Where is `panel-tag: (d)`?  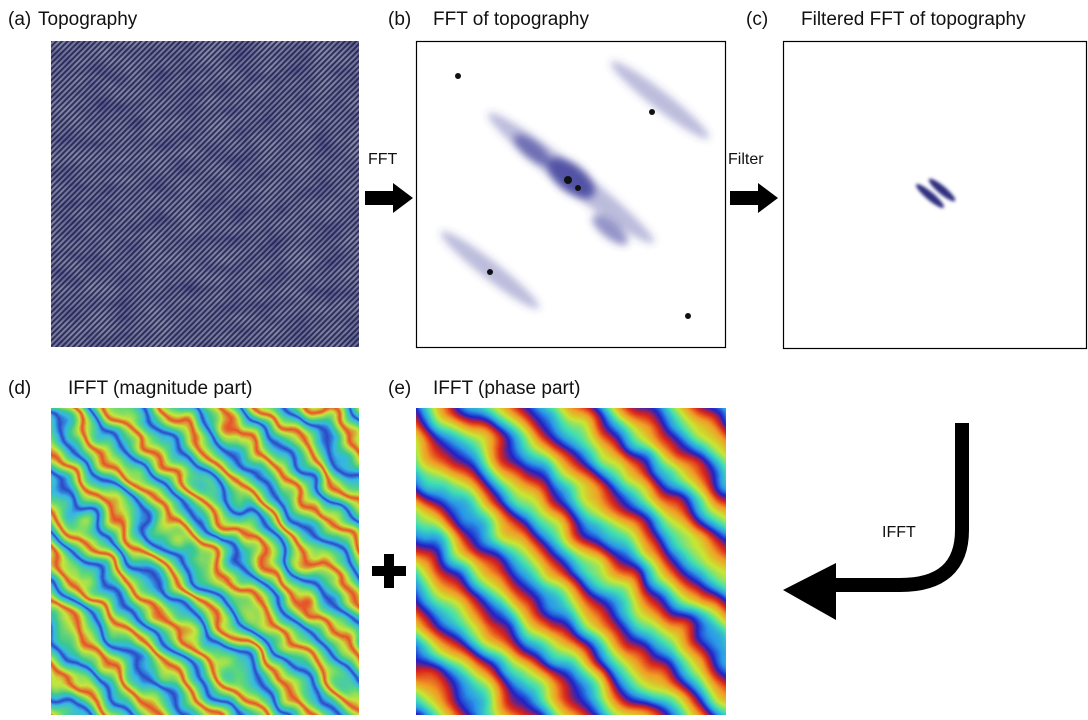
panel-tag: (d) is located at coordinates (19, 388).